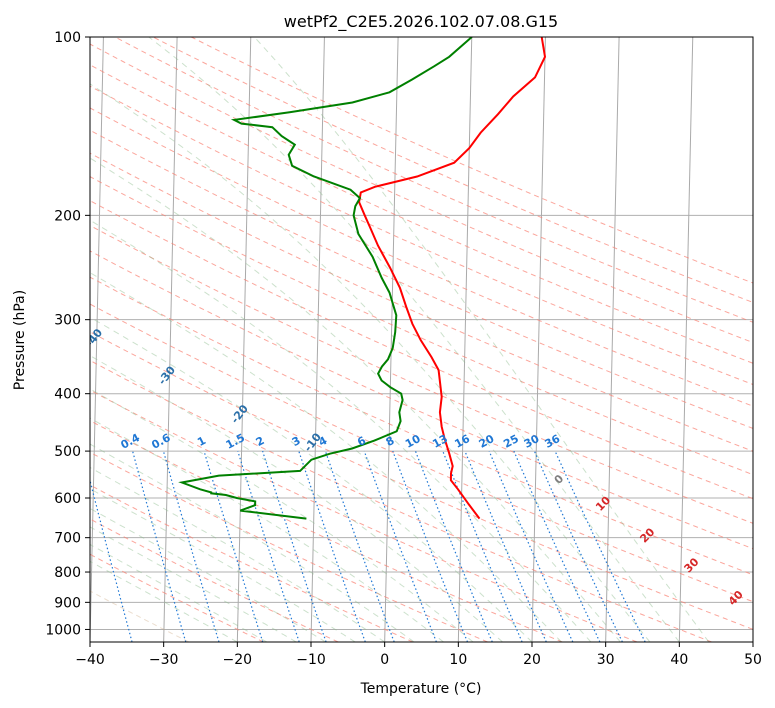  What do you see at coordinates (131, 441) in the screenshot?
I see `mixing-ratio-label: 0.4` at bounding box center [131, 441].